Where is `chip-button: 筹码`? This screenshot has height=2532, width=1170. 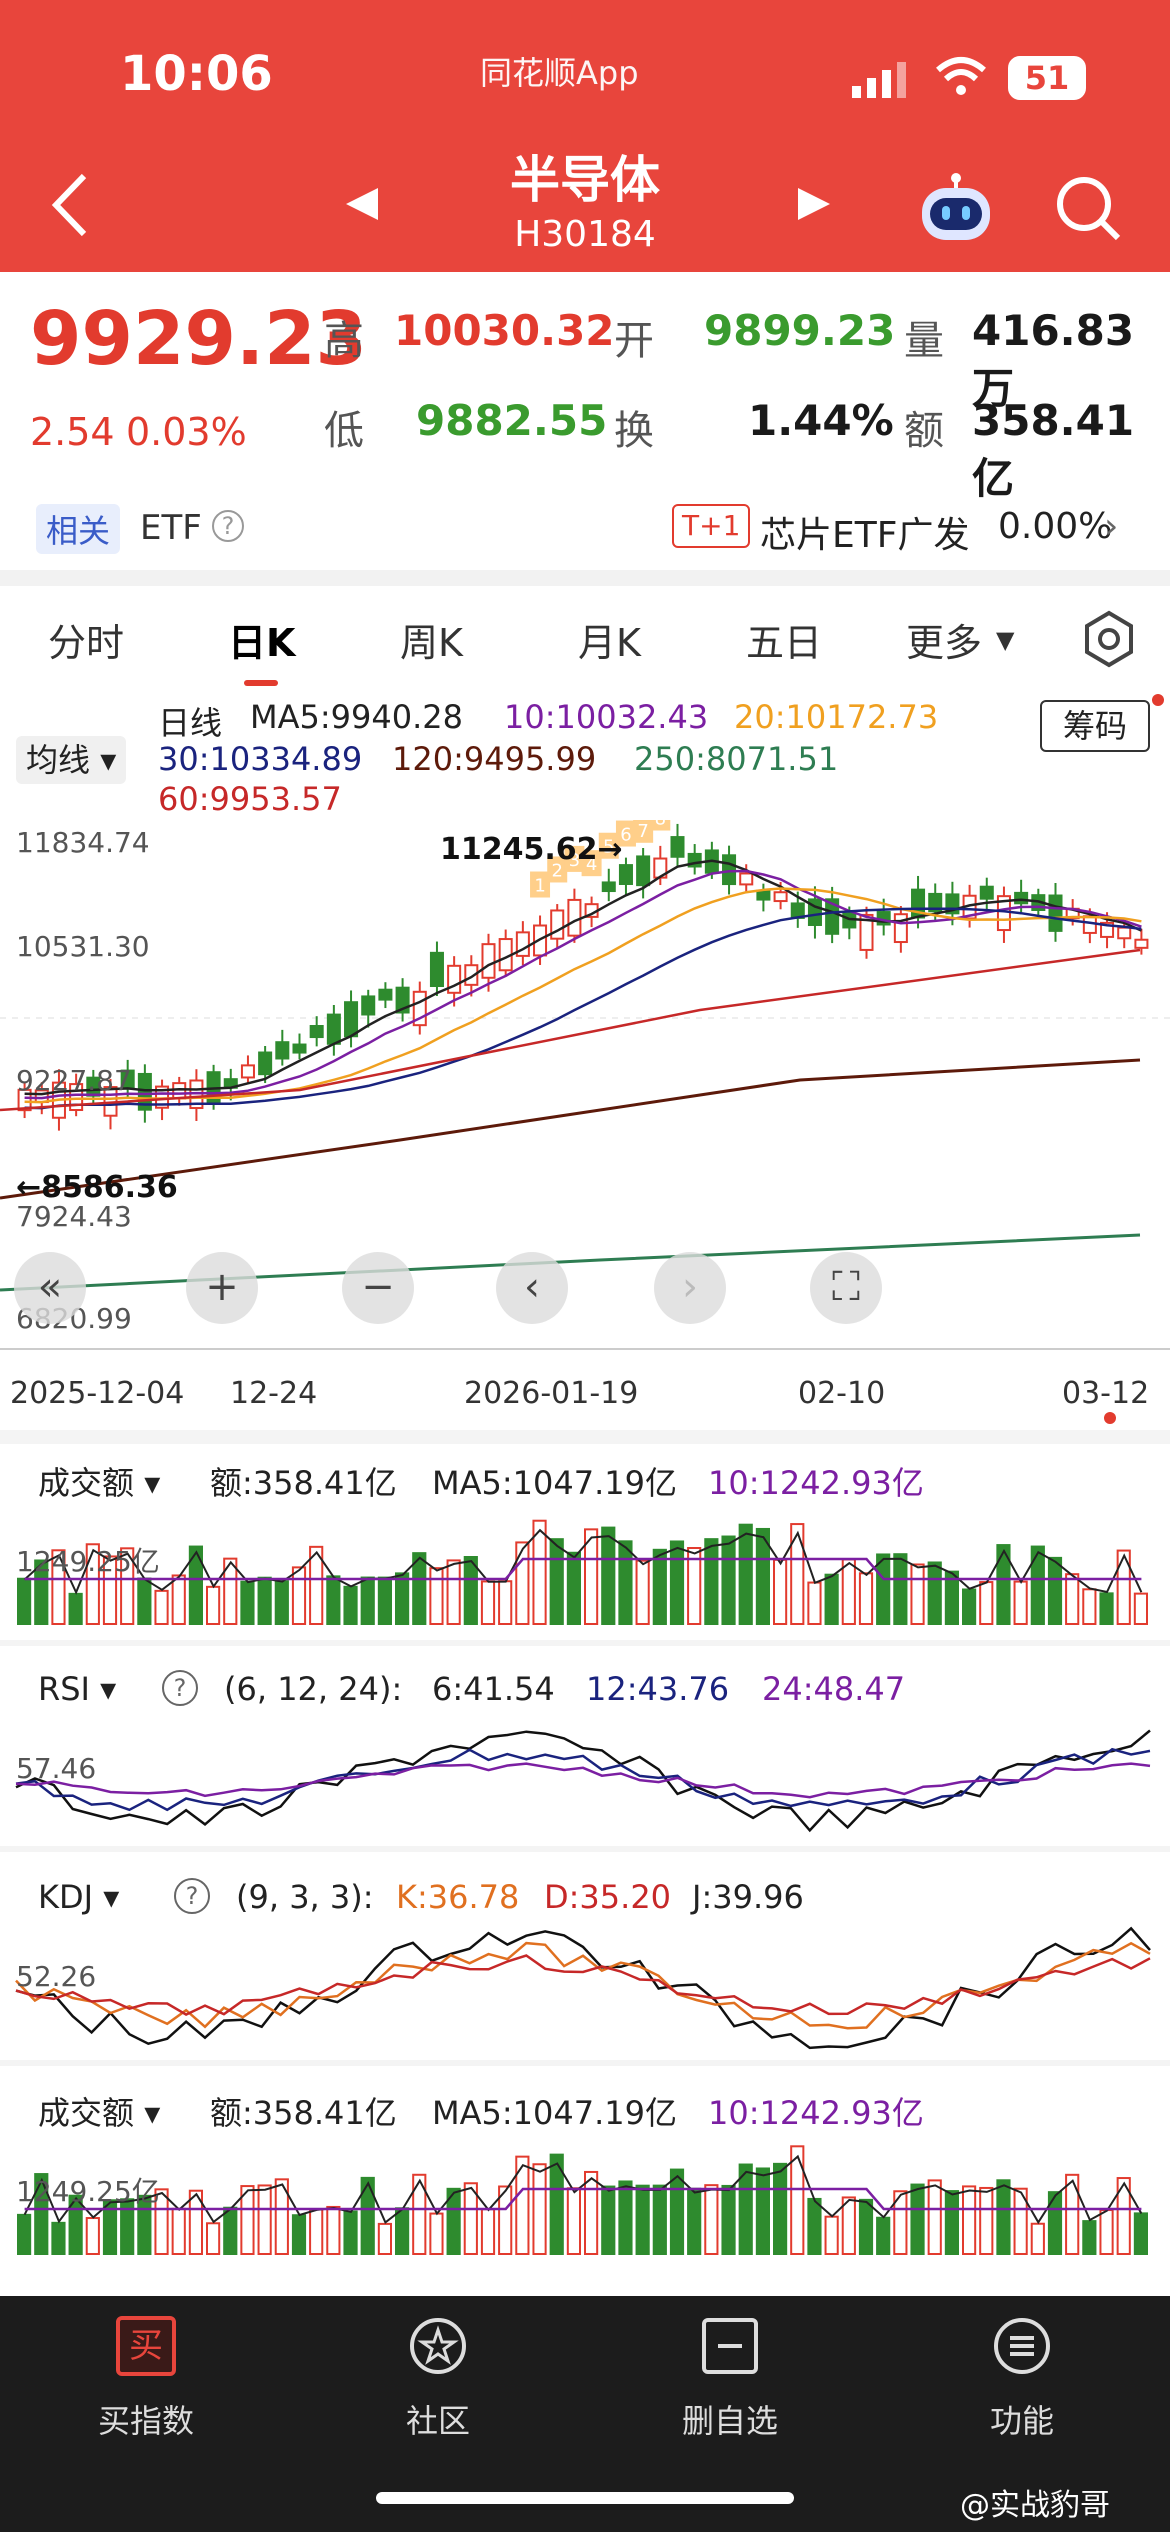 chip-button: 筹码 is located at coordinates (1095, 726).